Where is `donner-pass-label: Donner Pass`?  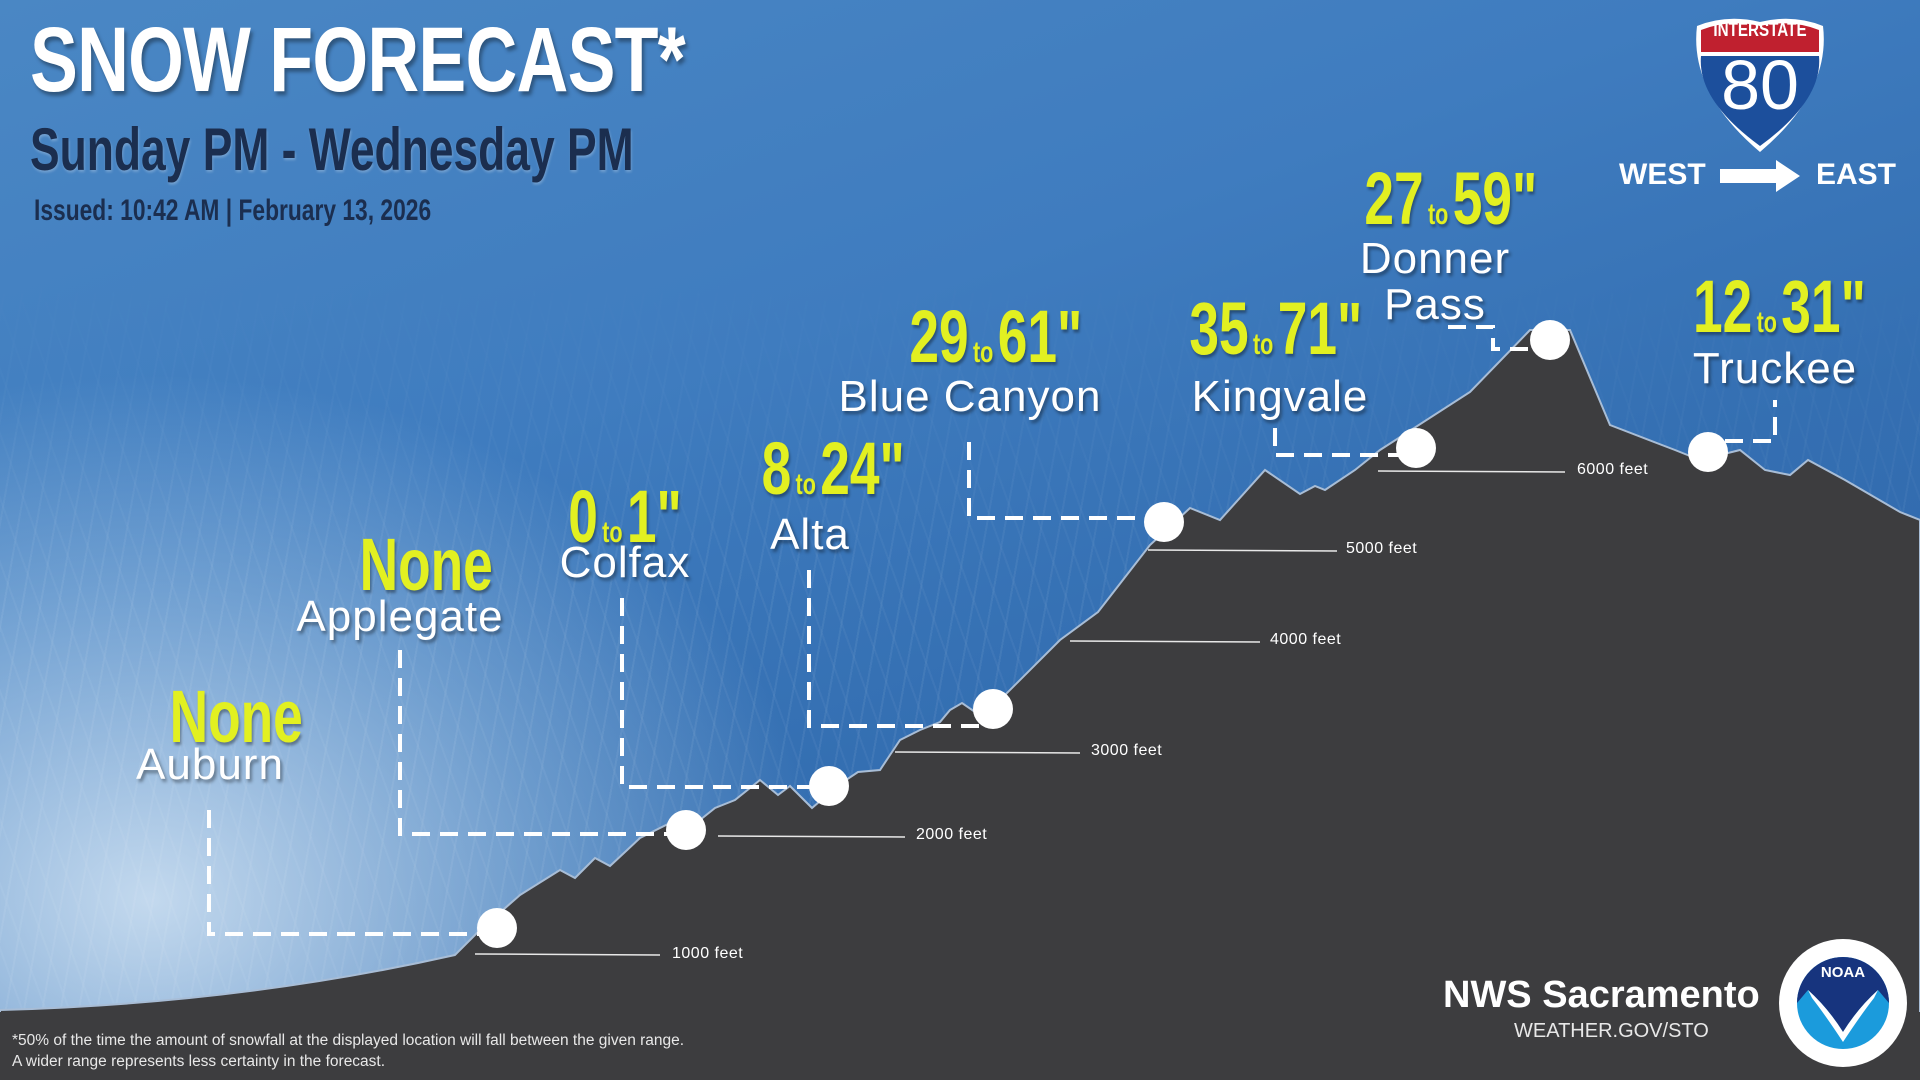 donner-pass-label: Donner Pass is located at coordinates (1435, 282).